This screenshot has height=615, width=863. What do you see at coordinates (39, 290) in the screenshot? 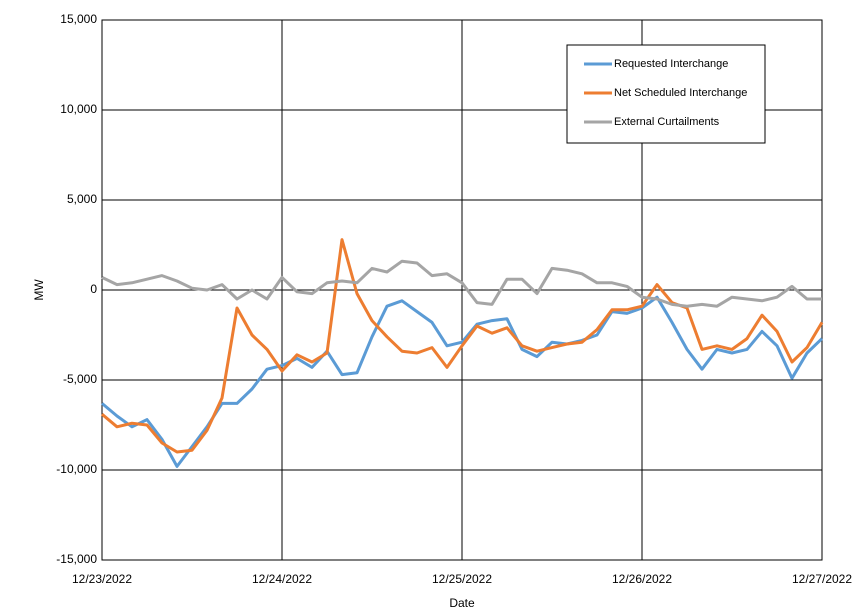
I see `y-axis-label: MW` at bounding box center [39, 290].